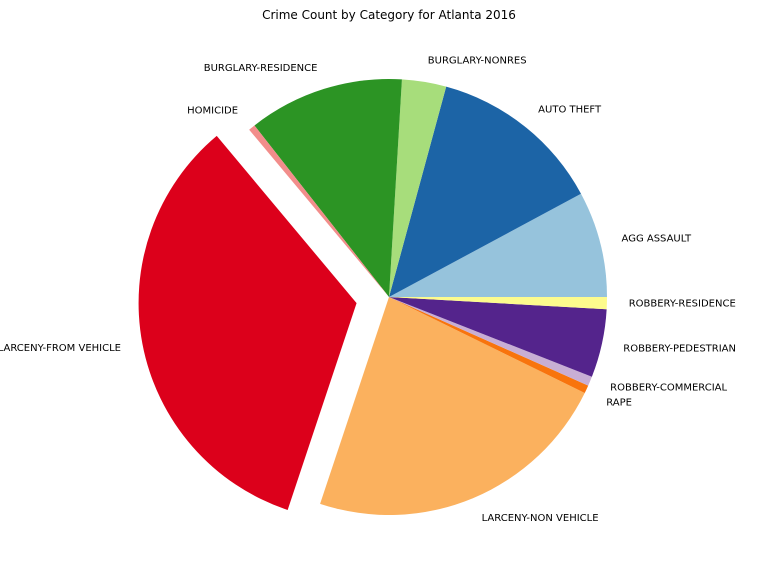  I want to click on slice-label-larceny-from-vehicle: LARCENY-FROM VEHICLE, so click(60, 348).